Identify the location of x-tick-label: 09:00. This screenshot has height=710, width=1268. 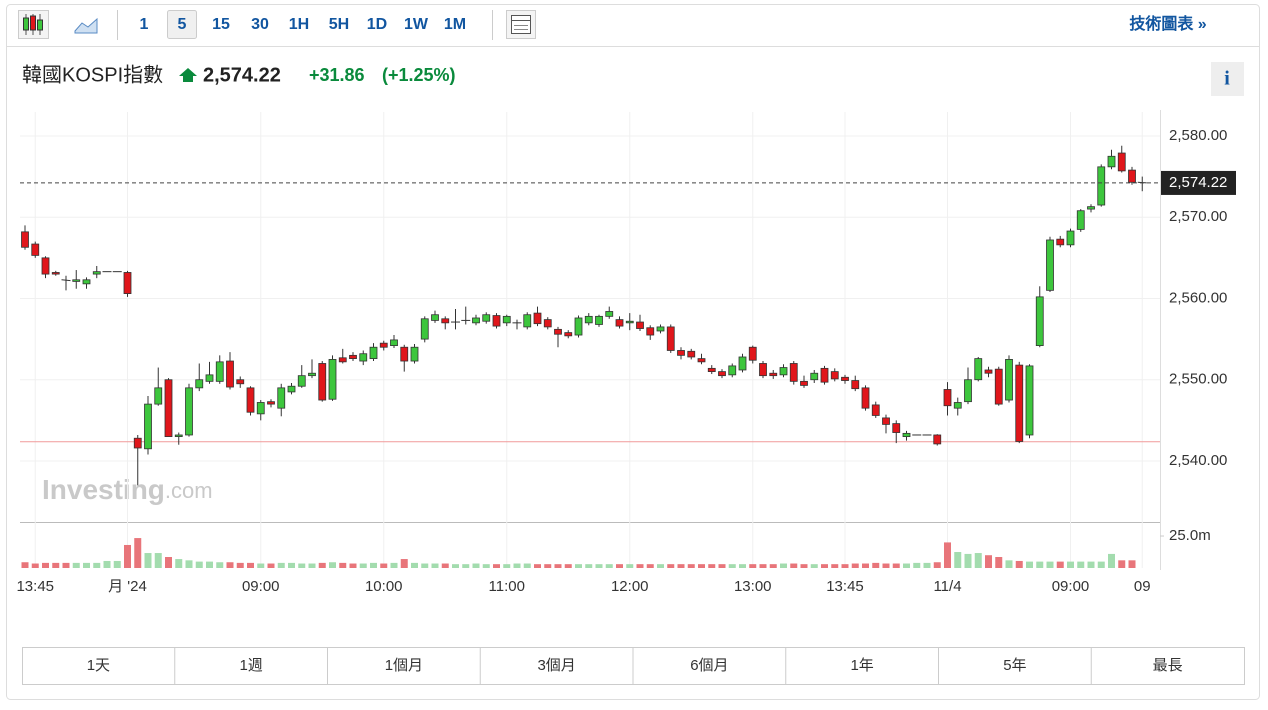
(1071, 586).